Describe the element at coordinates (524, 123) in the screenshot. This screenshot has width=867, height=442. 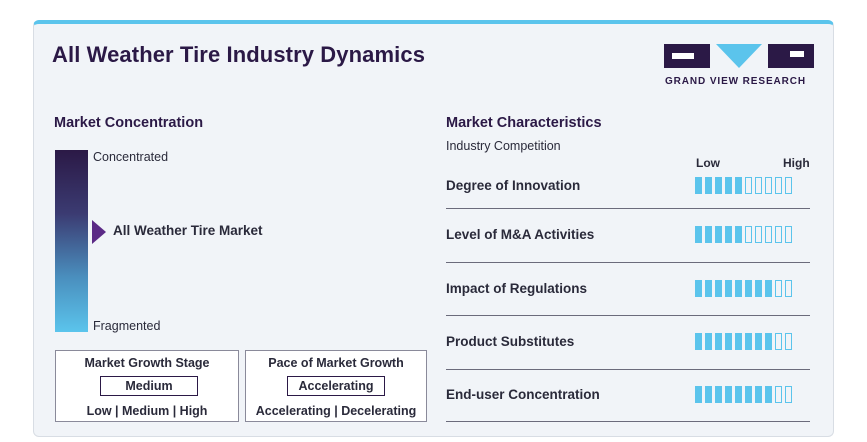
I see `characteristics-heading: Market Characteristics` at that location.